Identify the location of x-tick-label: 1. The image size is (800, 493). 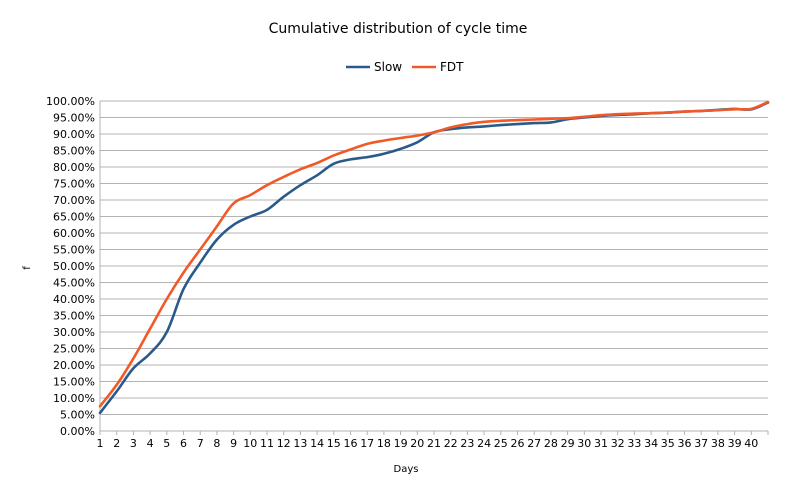
(100, 443).